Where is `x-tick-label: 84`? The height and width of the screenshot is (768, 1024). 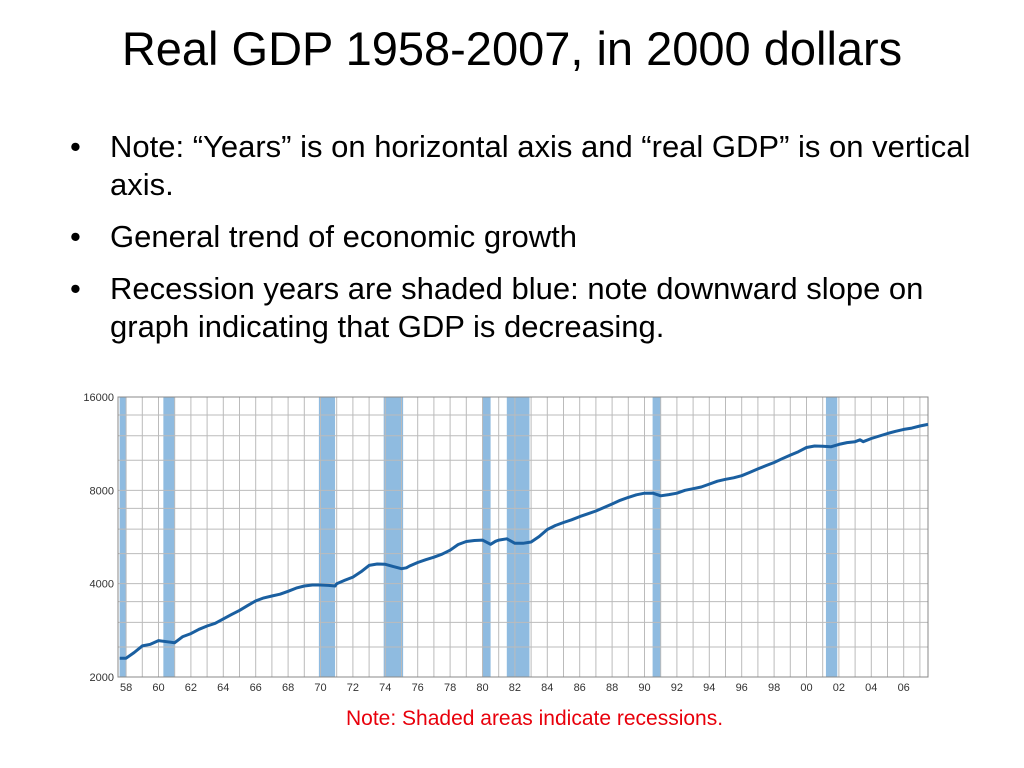 x-tick-label: 84 is located at coordinates (547, 688).